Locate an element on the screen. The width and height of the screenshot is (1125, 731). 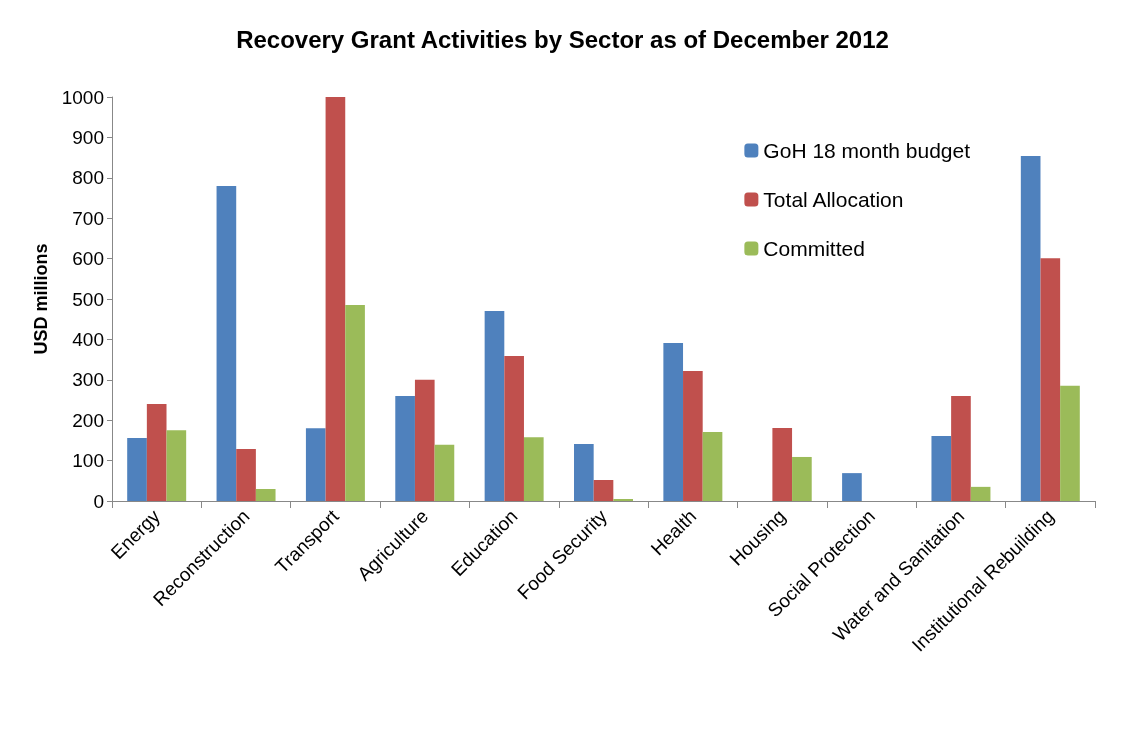
y-tick-label: 600 is located at coordinates (88, 259).